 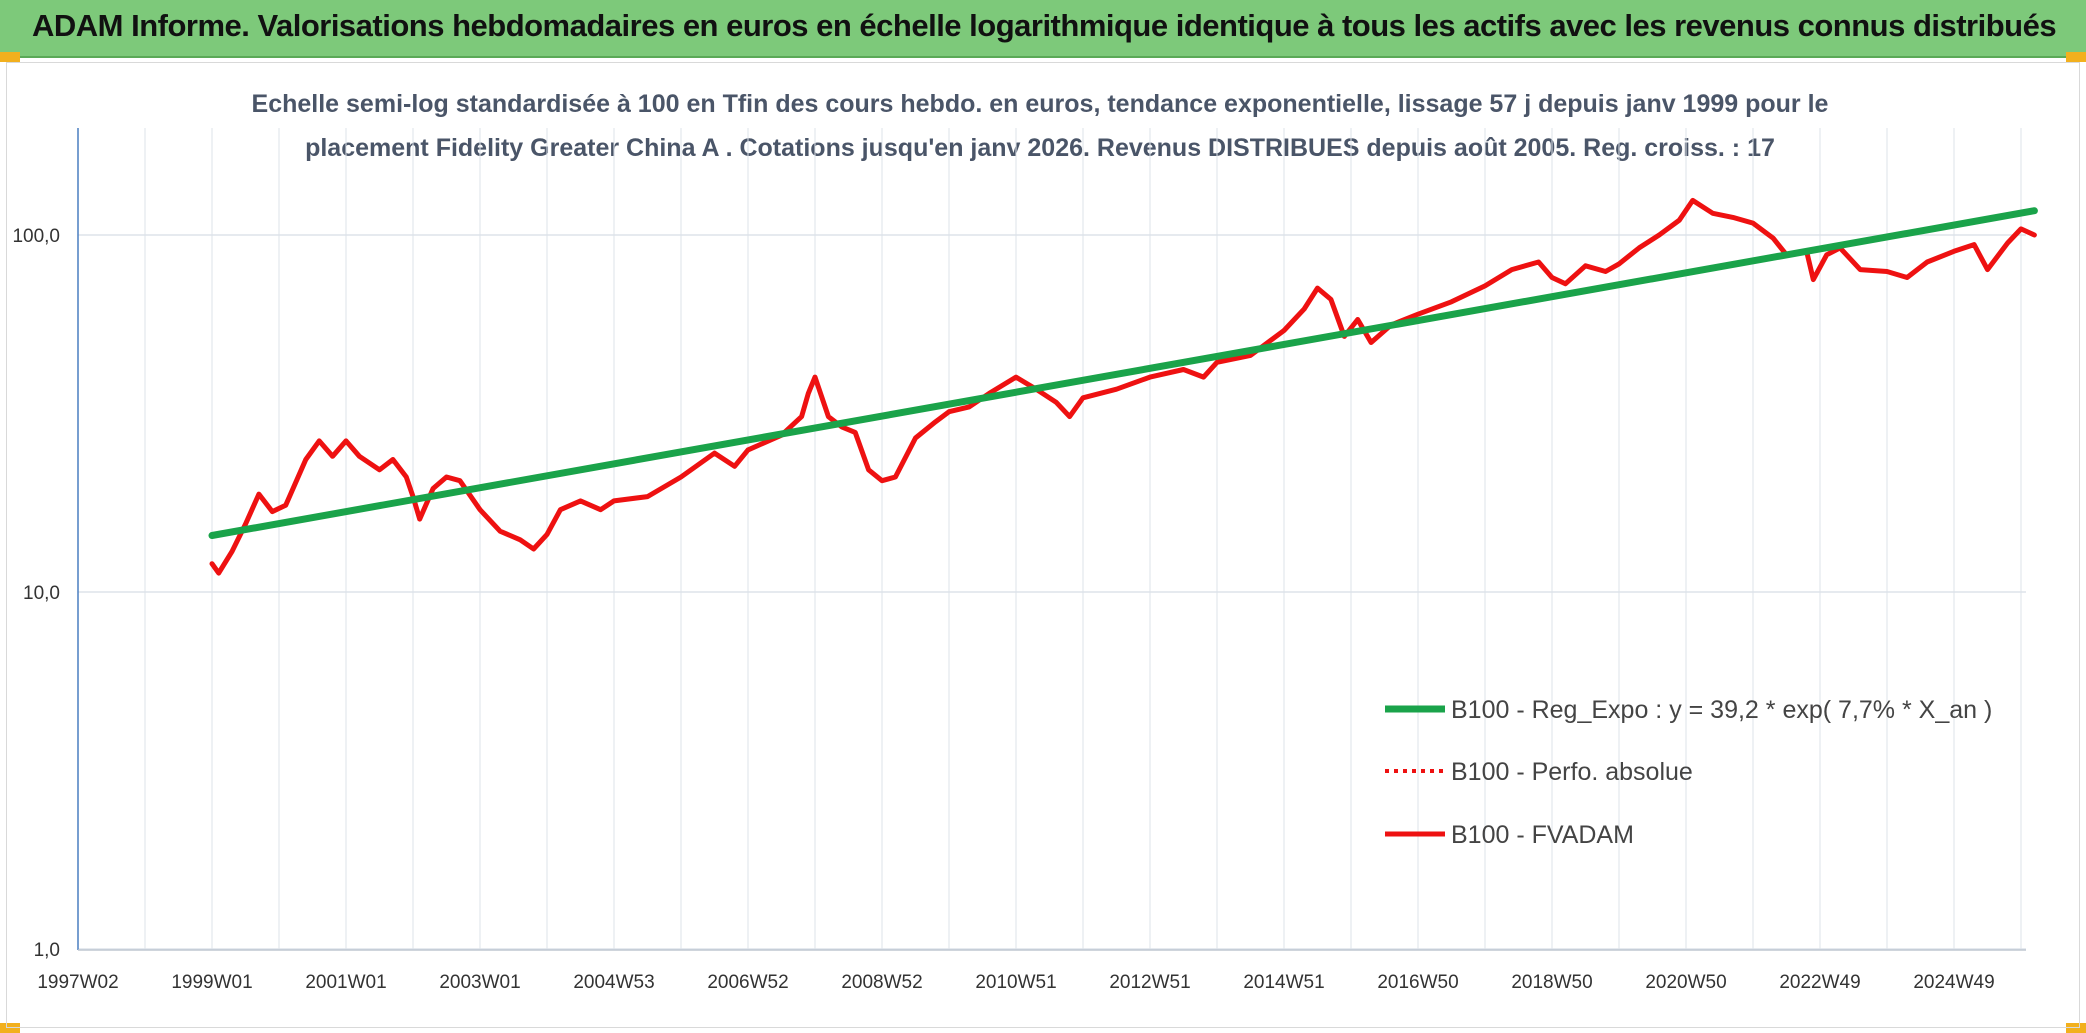 What do you see at coordinates (1542, 835) in the screenshot?
I see `legend-label: B100 - FVADAM` at bounding box center [1542, 835].